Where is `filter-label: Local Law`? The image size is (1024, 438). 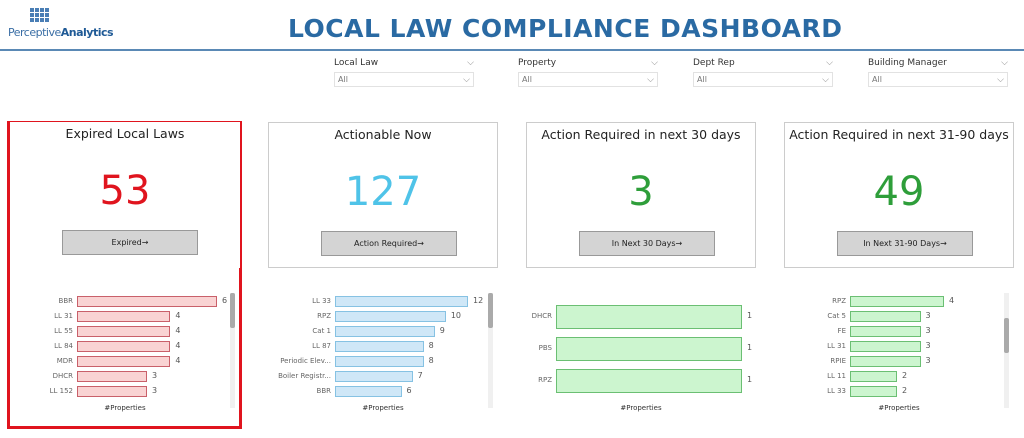 filter-label: Local Law is located at coordinates (356, 63).